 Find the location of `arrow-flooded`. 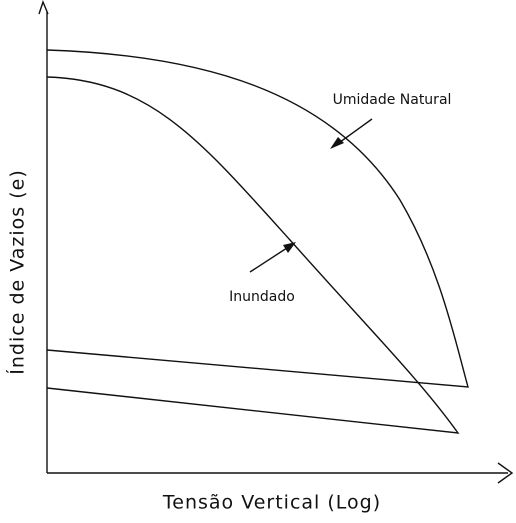

arrow-flooded is located at coordinates (270, 259).